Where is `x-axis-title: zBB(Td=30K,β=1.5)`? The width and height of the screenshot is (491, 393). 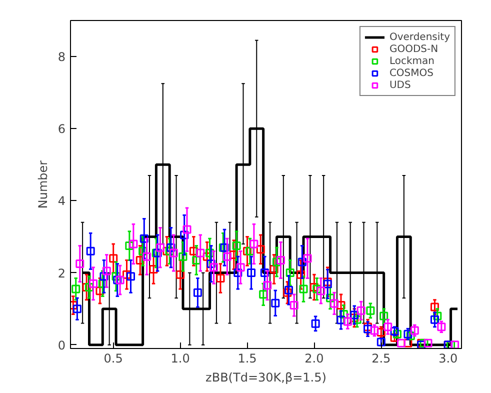
x-axis-title: zBB(Td=30K,β=1.5) is located at coordinates (266, 377).